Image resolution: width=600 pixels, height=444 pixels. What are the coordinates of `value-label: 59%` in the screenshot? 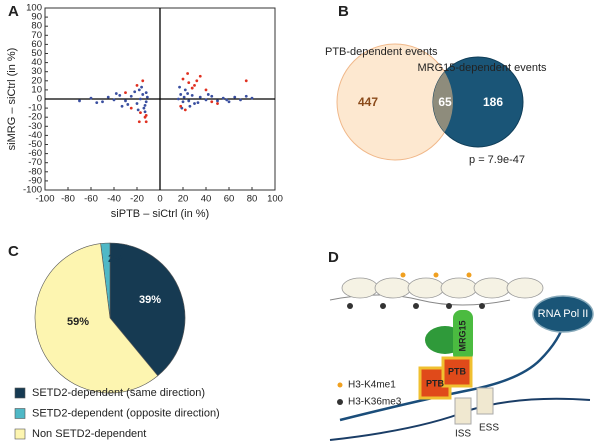 It's located at (78, 322).